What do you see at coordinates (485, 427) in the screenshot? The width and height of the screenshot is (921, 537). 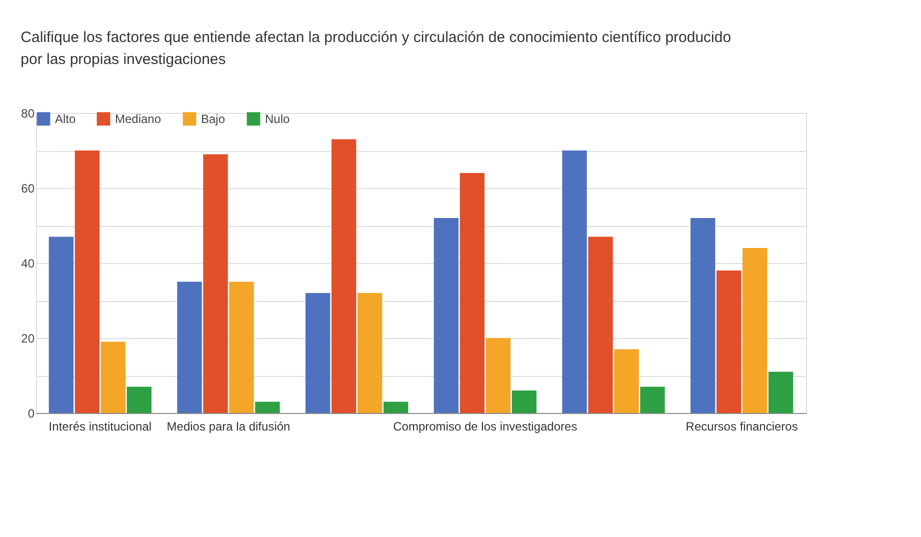 I see `x-tick-label: Compromiso de los investigadores` at bounding box center [485, 427].